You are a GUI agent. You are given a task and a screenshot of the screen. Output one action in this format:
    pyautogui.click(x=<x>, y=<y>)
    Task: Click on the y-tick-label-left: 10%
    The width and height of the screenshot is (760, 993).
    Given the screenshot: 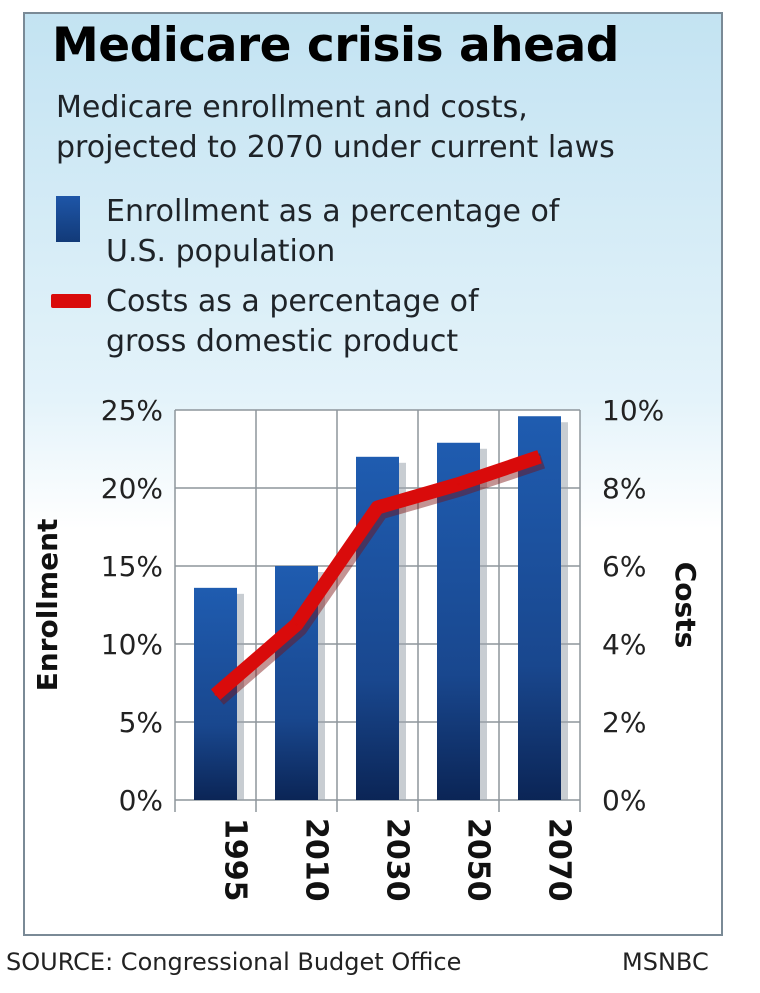 What is the action you would take?
    pyautogui.click(x=132, y=644)
    